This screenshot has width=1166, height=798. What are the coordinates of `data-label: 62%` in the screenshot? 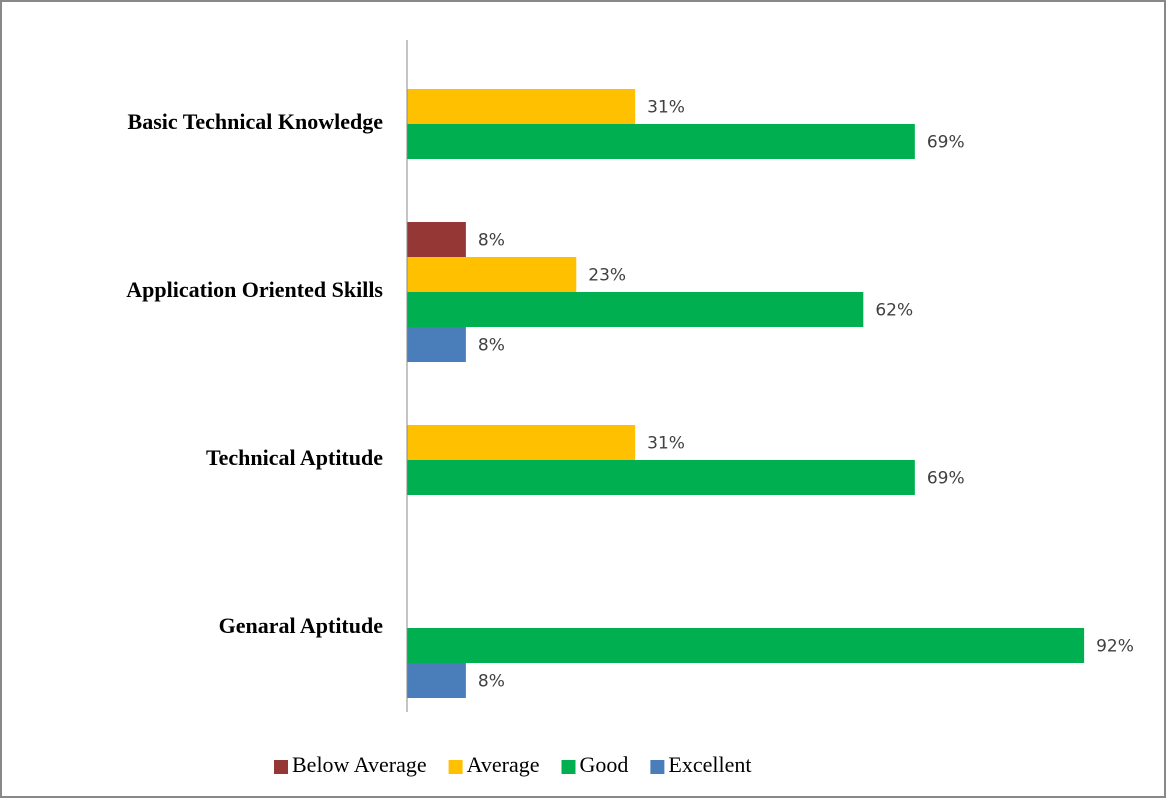 It's located at (894, 311).